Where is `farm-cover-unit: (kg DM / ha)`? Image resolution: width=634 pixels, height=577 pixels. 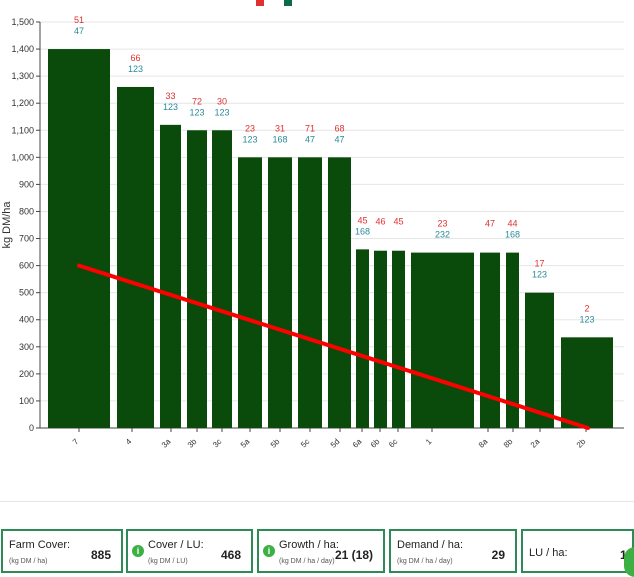 farm-cover-unit: (kg DM / ha) is located at coordinates (28, 561).